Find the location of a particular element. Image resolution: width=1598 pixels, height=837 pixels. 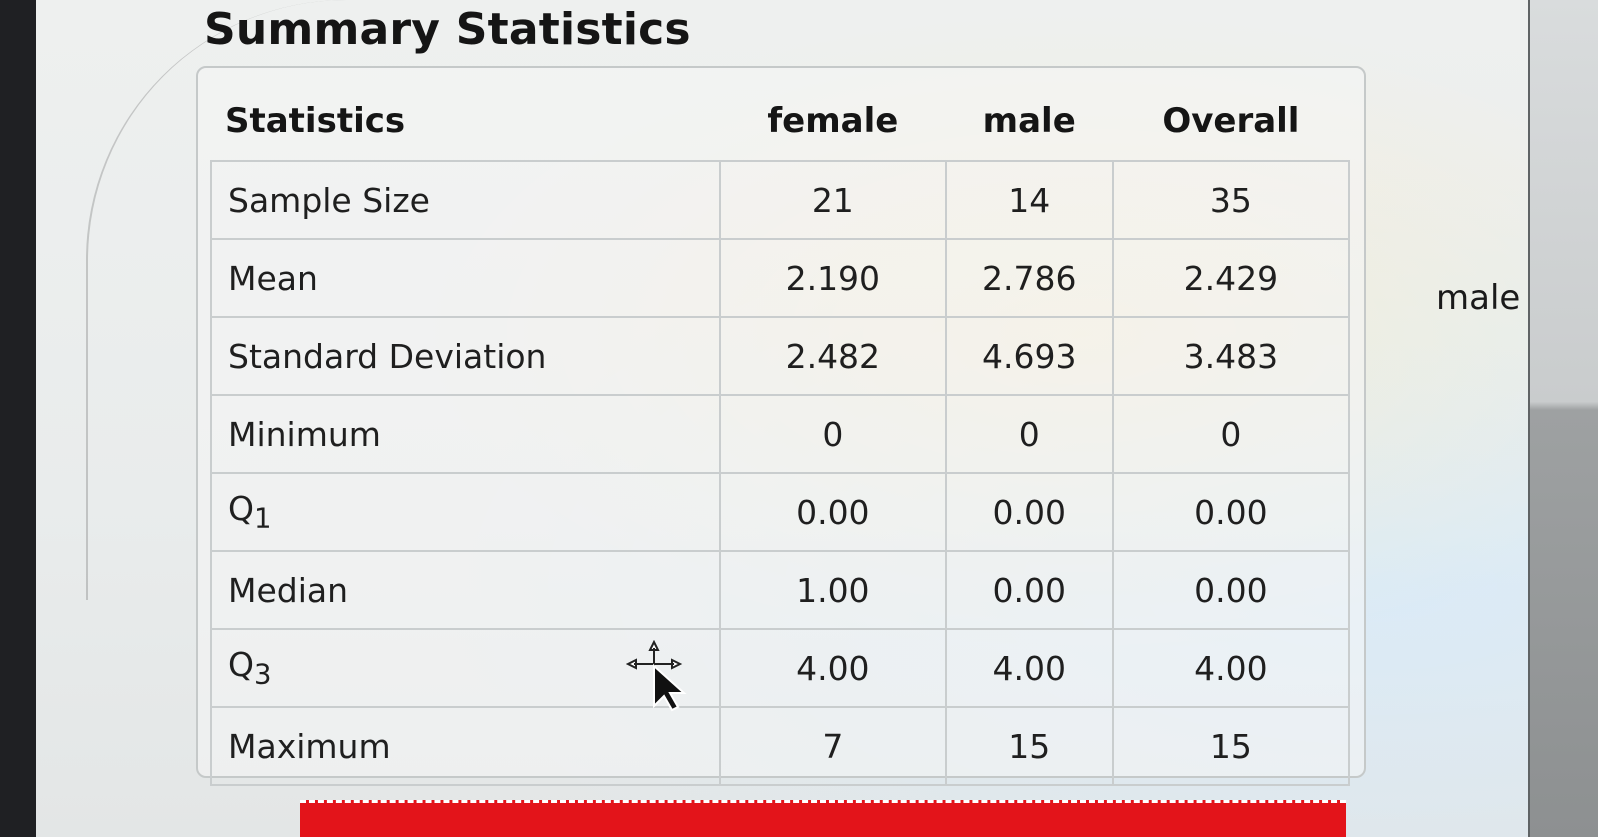

cell-overall: 0 is located at coordinates (1231, 434).